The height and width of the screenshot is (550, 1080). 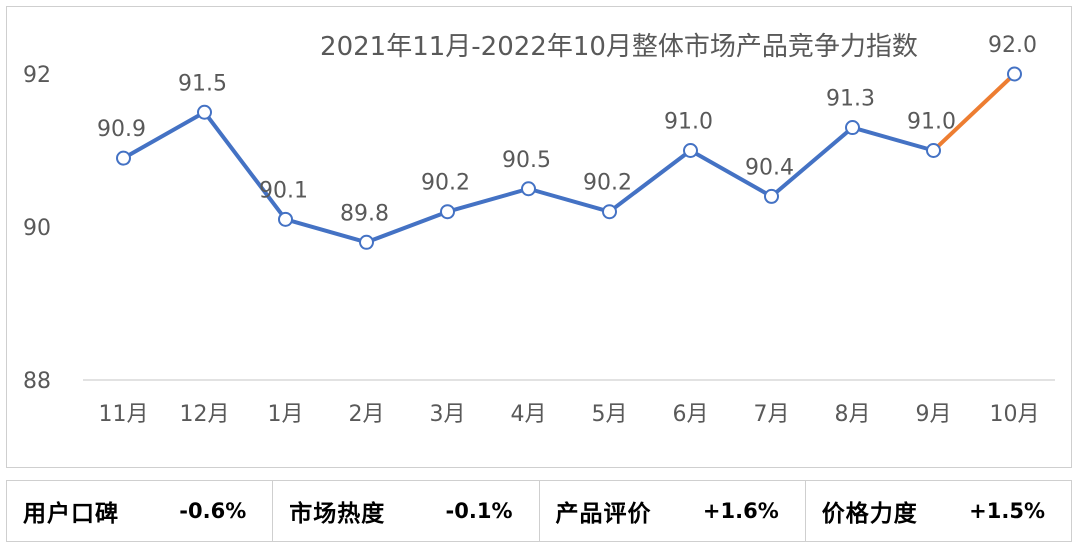 I want to click on series-line-segment-highlight, so click(x=974, y=112).